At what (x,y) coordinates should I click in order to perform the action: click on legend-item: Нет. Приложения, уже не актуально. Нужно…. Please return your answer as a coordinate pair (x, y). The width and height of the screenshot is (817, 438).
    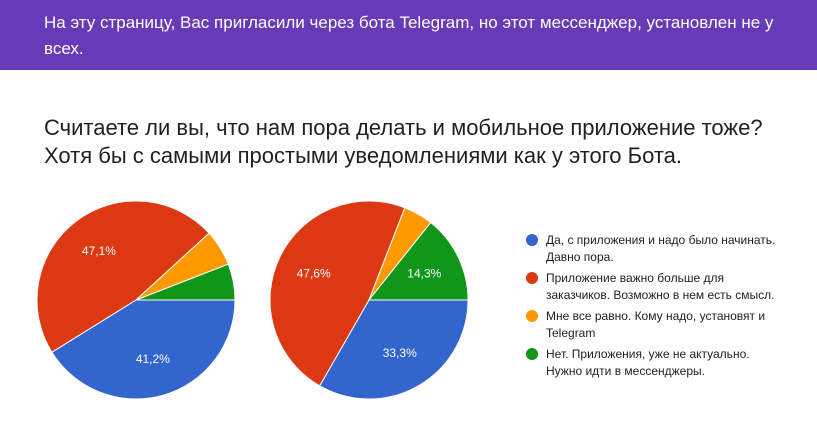
    Looking at the image, I should click on (656, 363).